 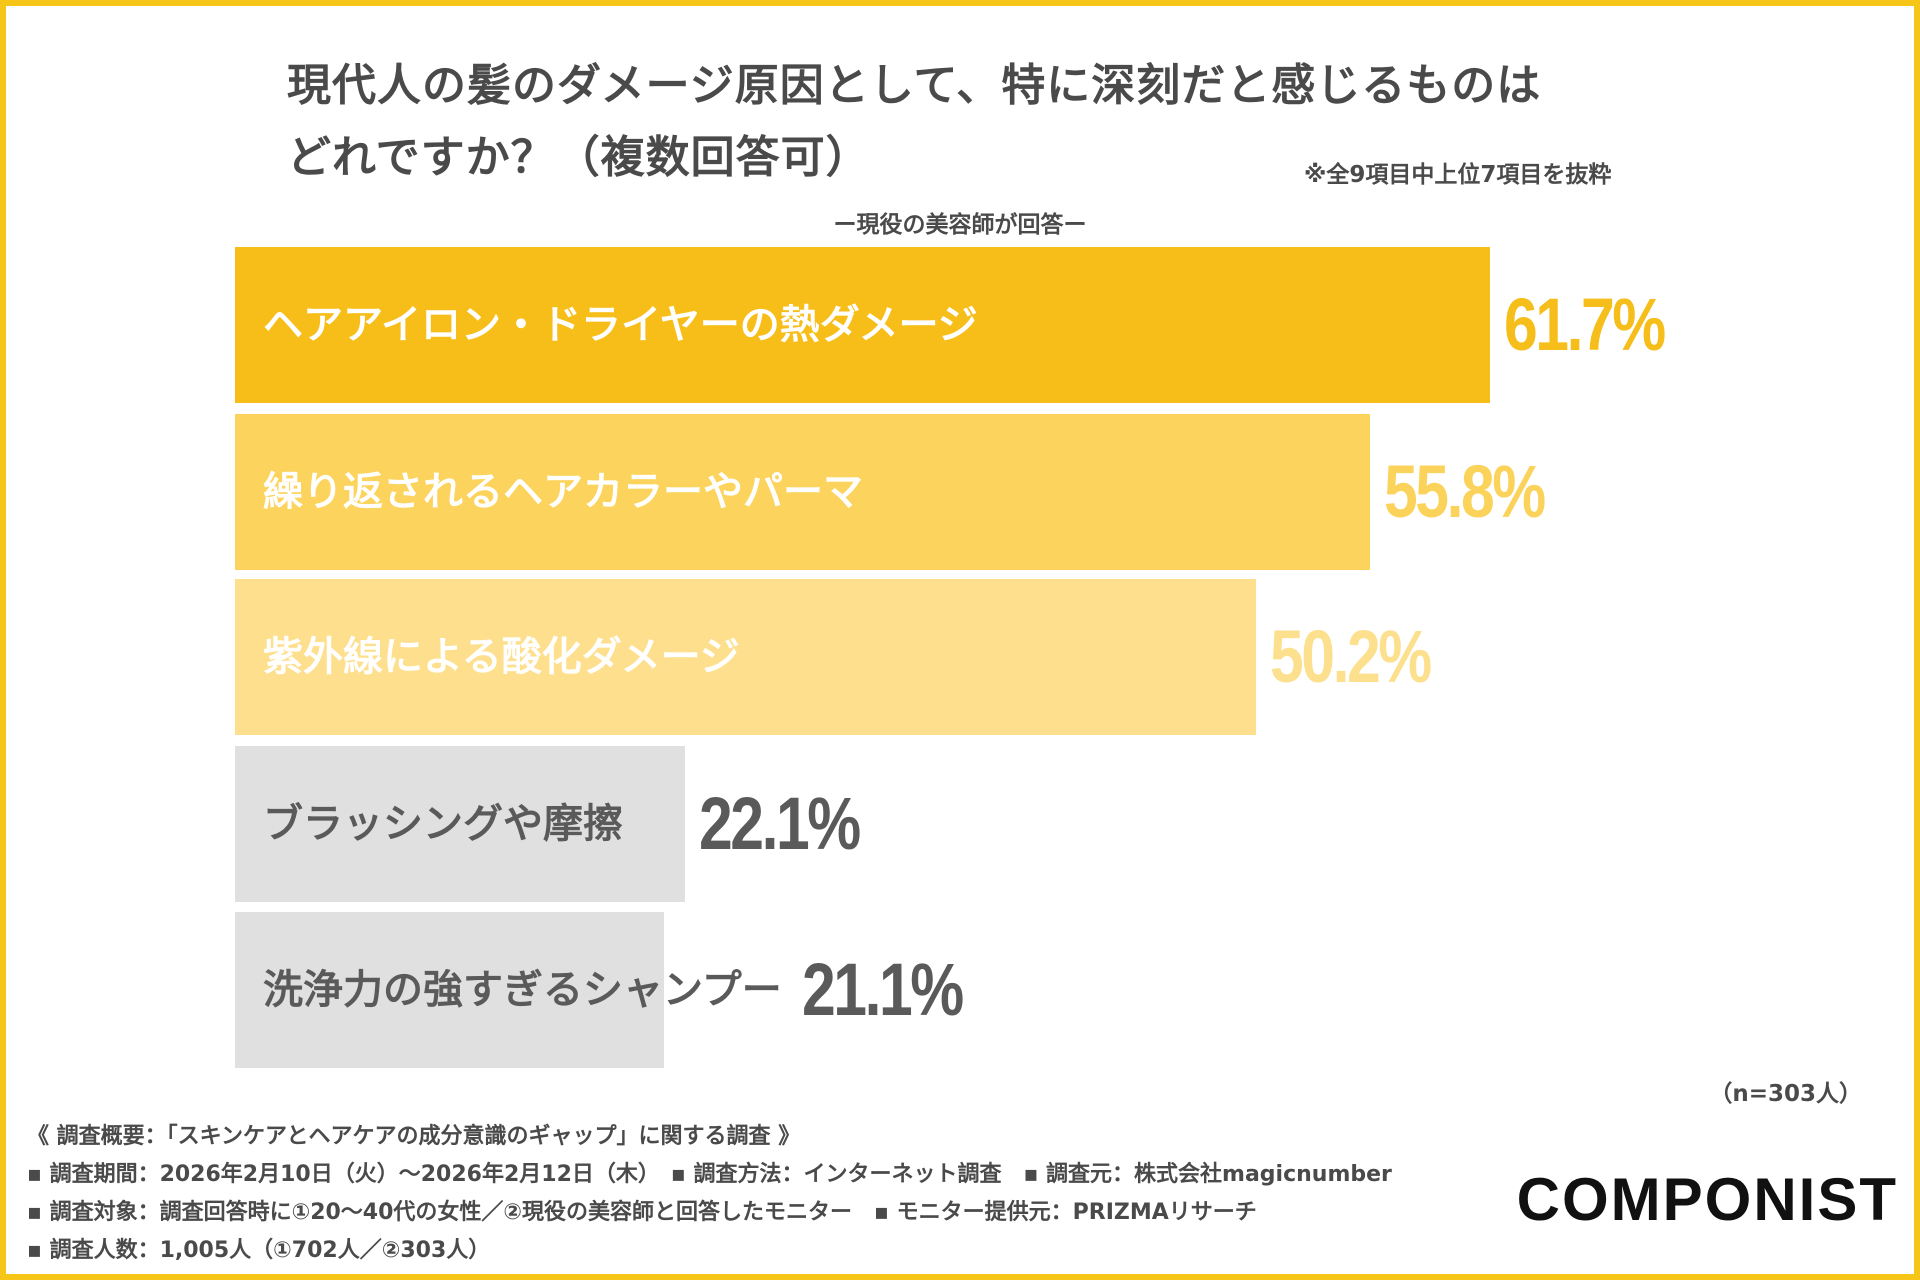 What do you see at coordinates (443, 824) in the screenshot?
I see `bar-label: ブラッシングや摩擦` at bounding box center [443, 824].